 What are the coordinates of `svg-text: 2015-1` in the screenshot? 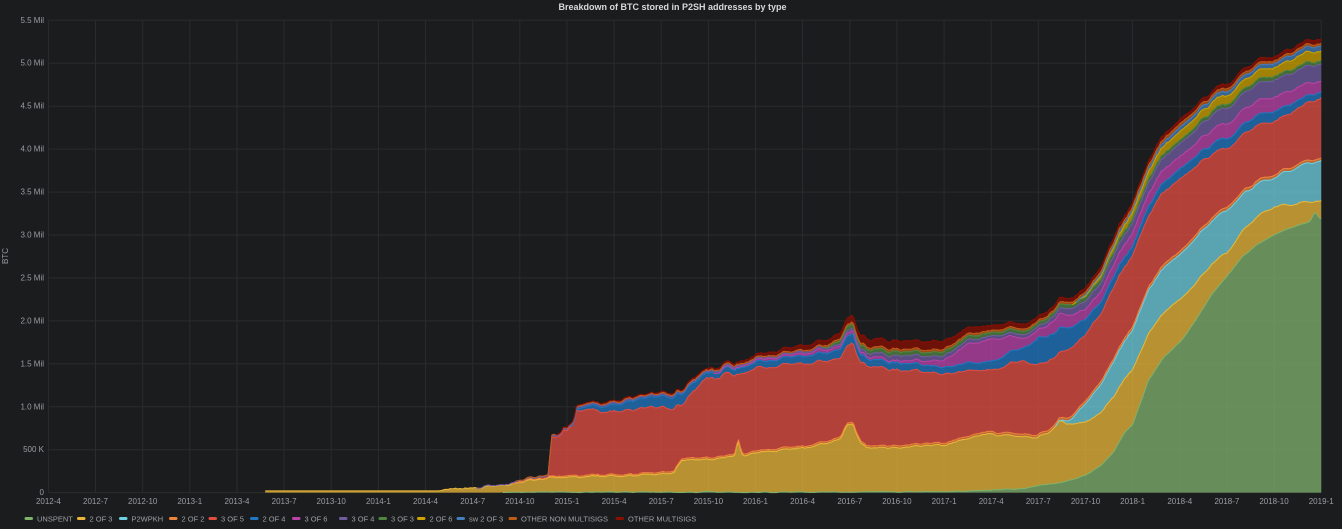 It's located at (566, 501).